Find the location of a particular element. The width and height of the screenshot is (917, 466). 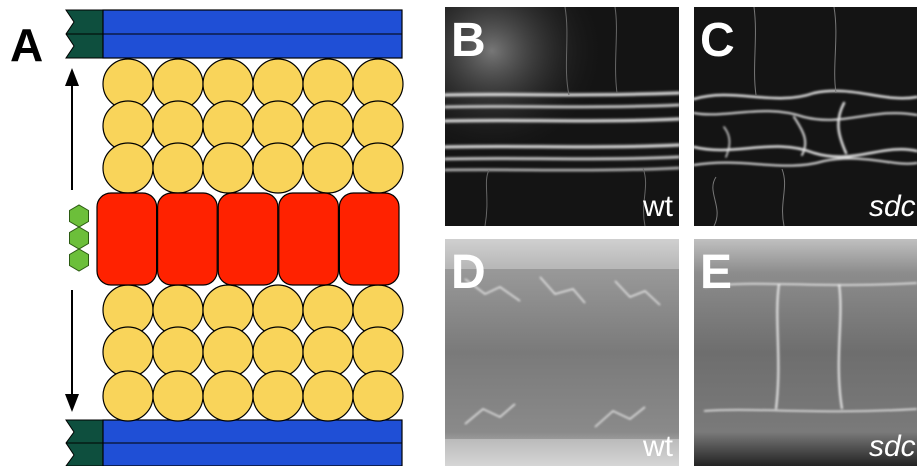

micrograph-panel-d: D wt is located at coordinates (562, 352).